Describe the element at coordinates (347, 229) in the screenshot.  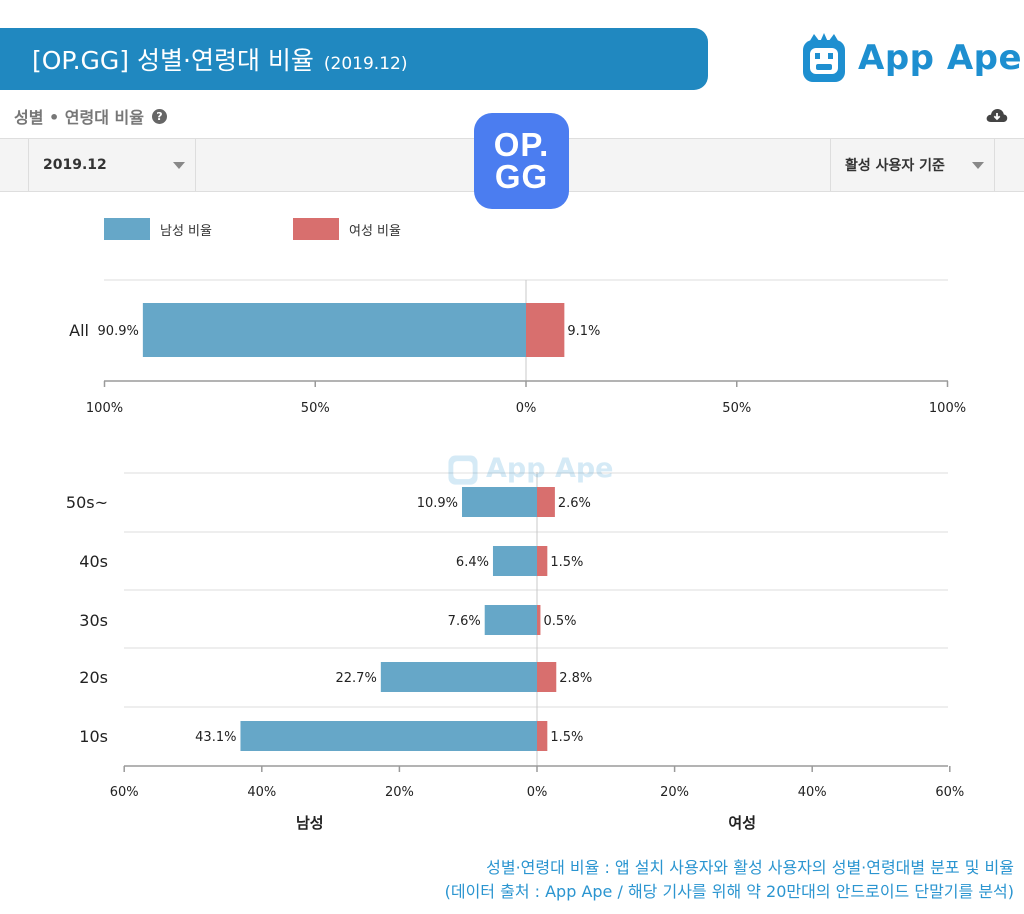
I see `legend-female: 여성 비율` at that location.